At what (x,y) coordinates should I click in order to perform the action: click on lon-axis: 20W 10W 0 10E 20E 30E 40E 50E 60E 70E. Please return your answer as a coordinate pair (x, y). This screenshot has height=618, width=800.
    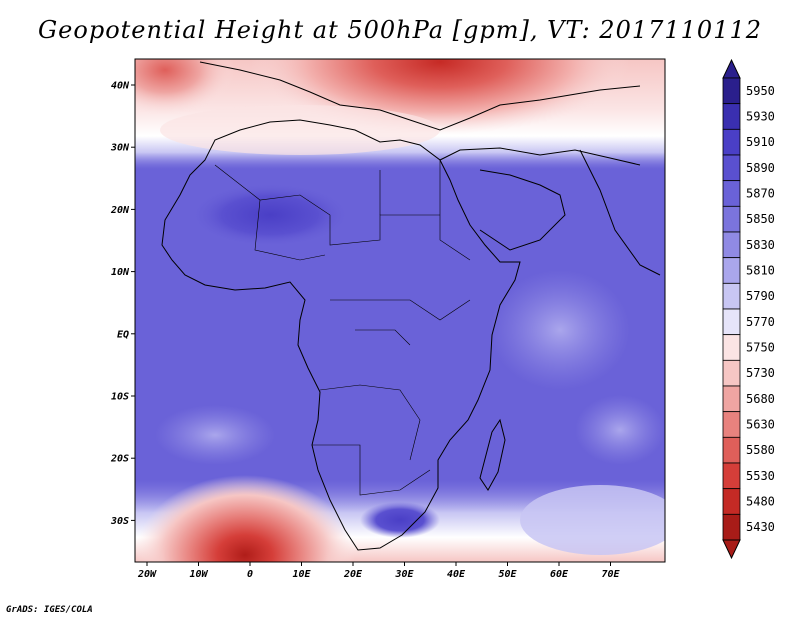
    Looking at the image, I should click on (379, 571).